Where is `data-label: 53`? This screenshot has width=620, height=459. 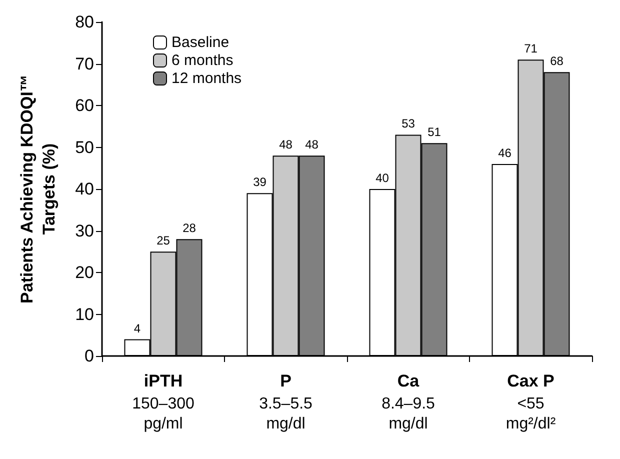
data-label: 53 is located at coordinates (409, 123).